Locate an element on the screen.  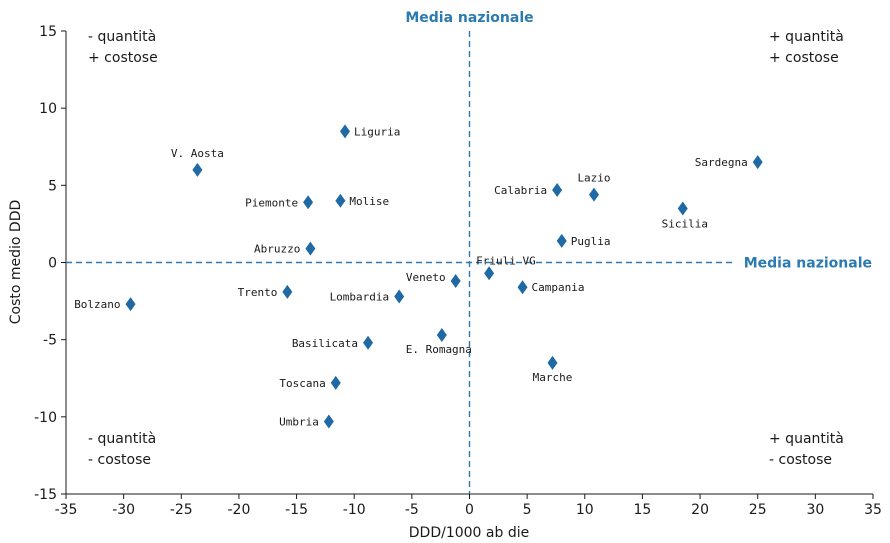
data-point-umbria is located at coordinates (328, 421).